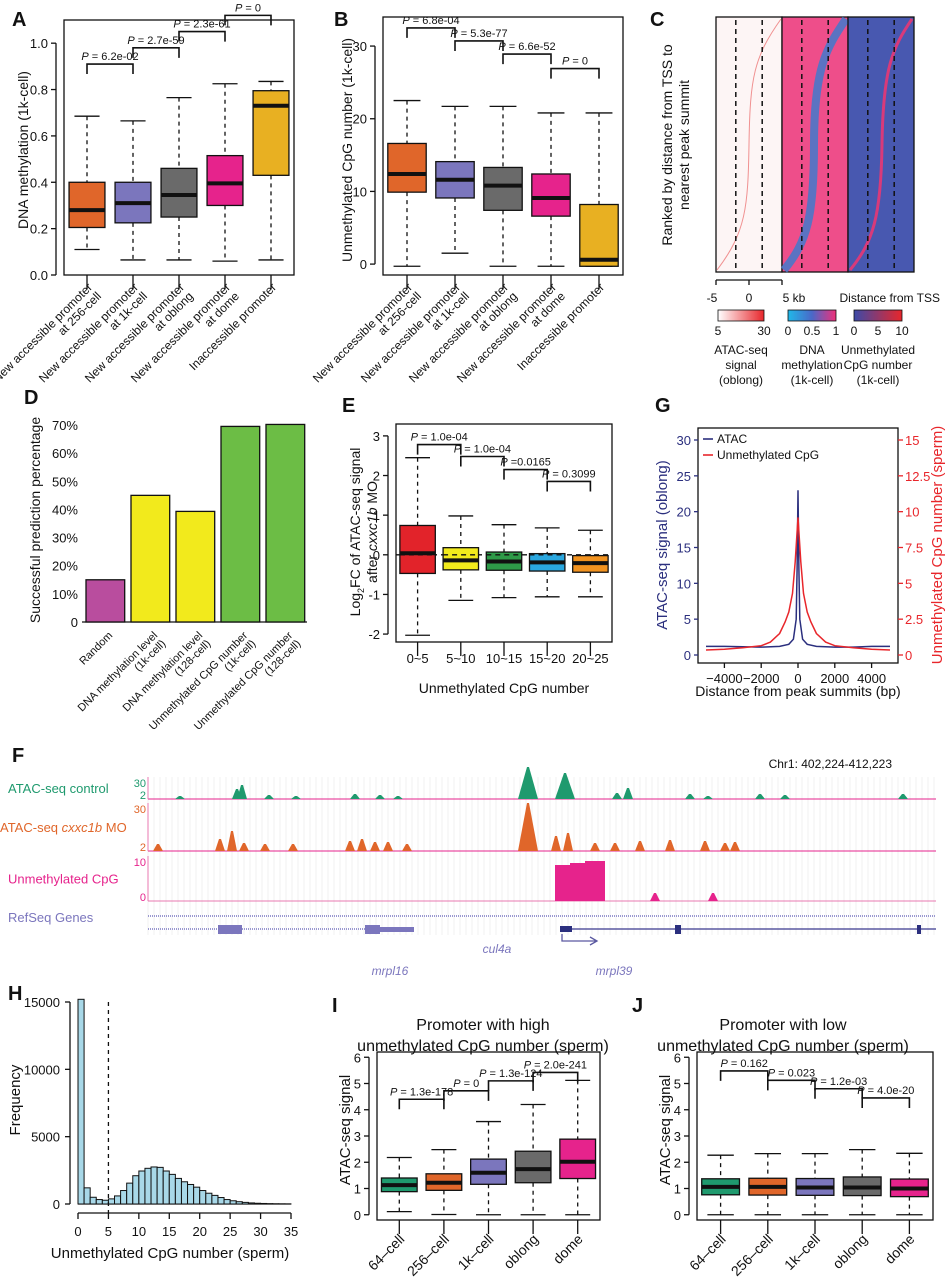 This screenshot has height=1280, width=948. What do you see at coordinates (740, 365) in the screenshot?
I see `color-scale-label: signal` at bounding box center [740, 365].